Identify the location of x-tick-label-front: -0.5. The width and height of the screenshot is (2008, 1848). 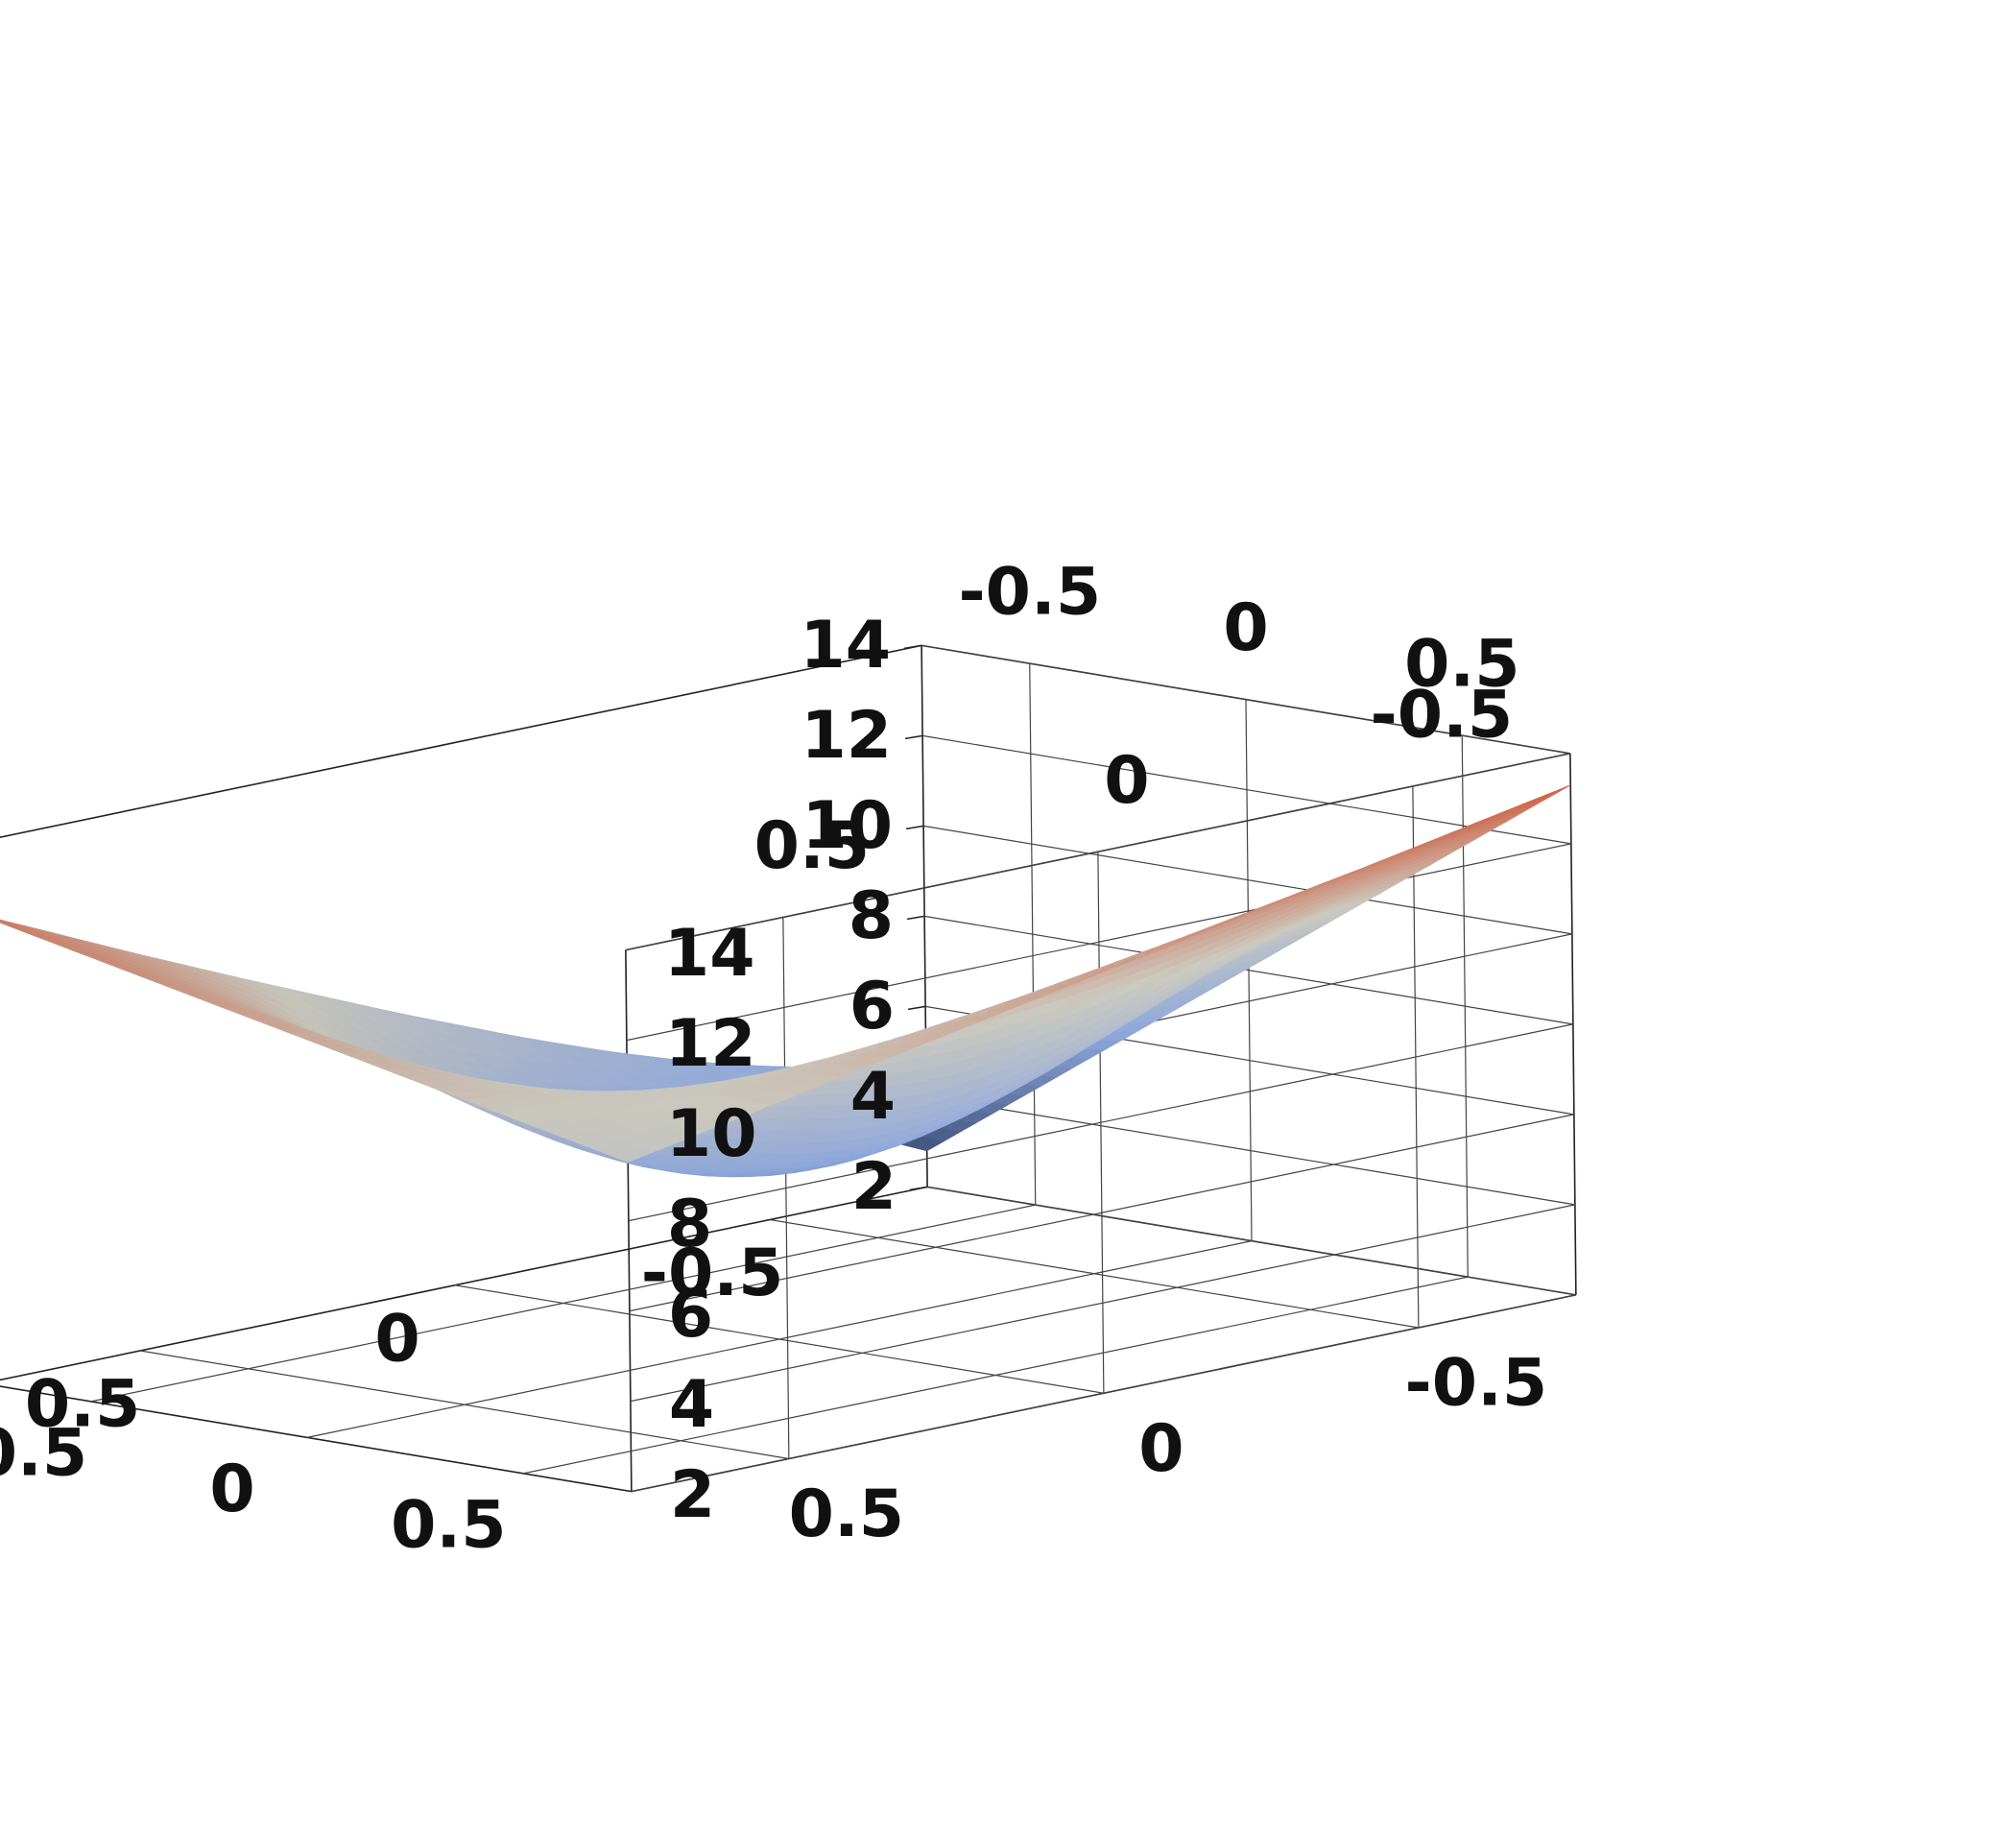
(43, 1453).